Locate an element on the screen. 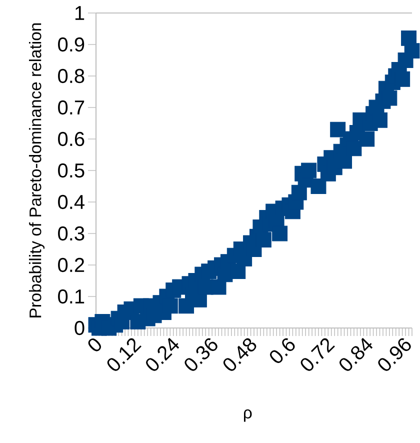  x-tick-label: 0.72 is located at coordinates (317, 354).